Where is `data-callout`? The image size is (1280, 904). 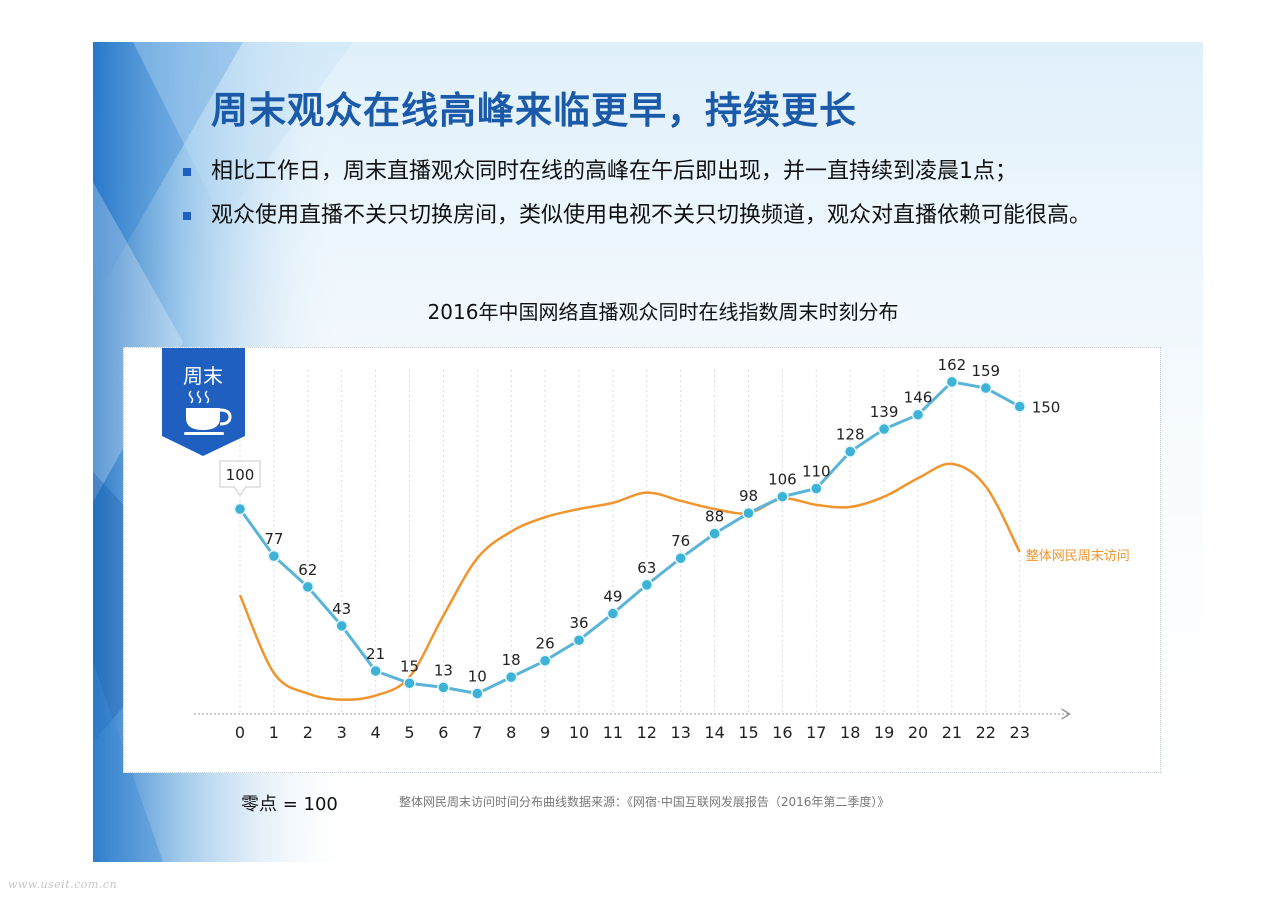
data-callout is located at coordinates (240, 478).